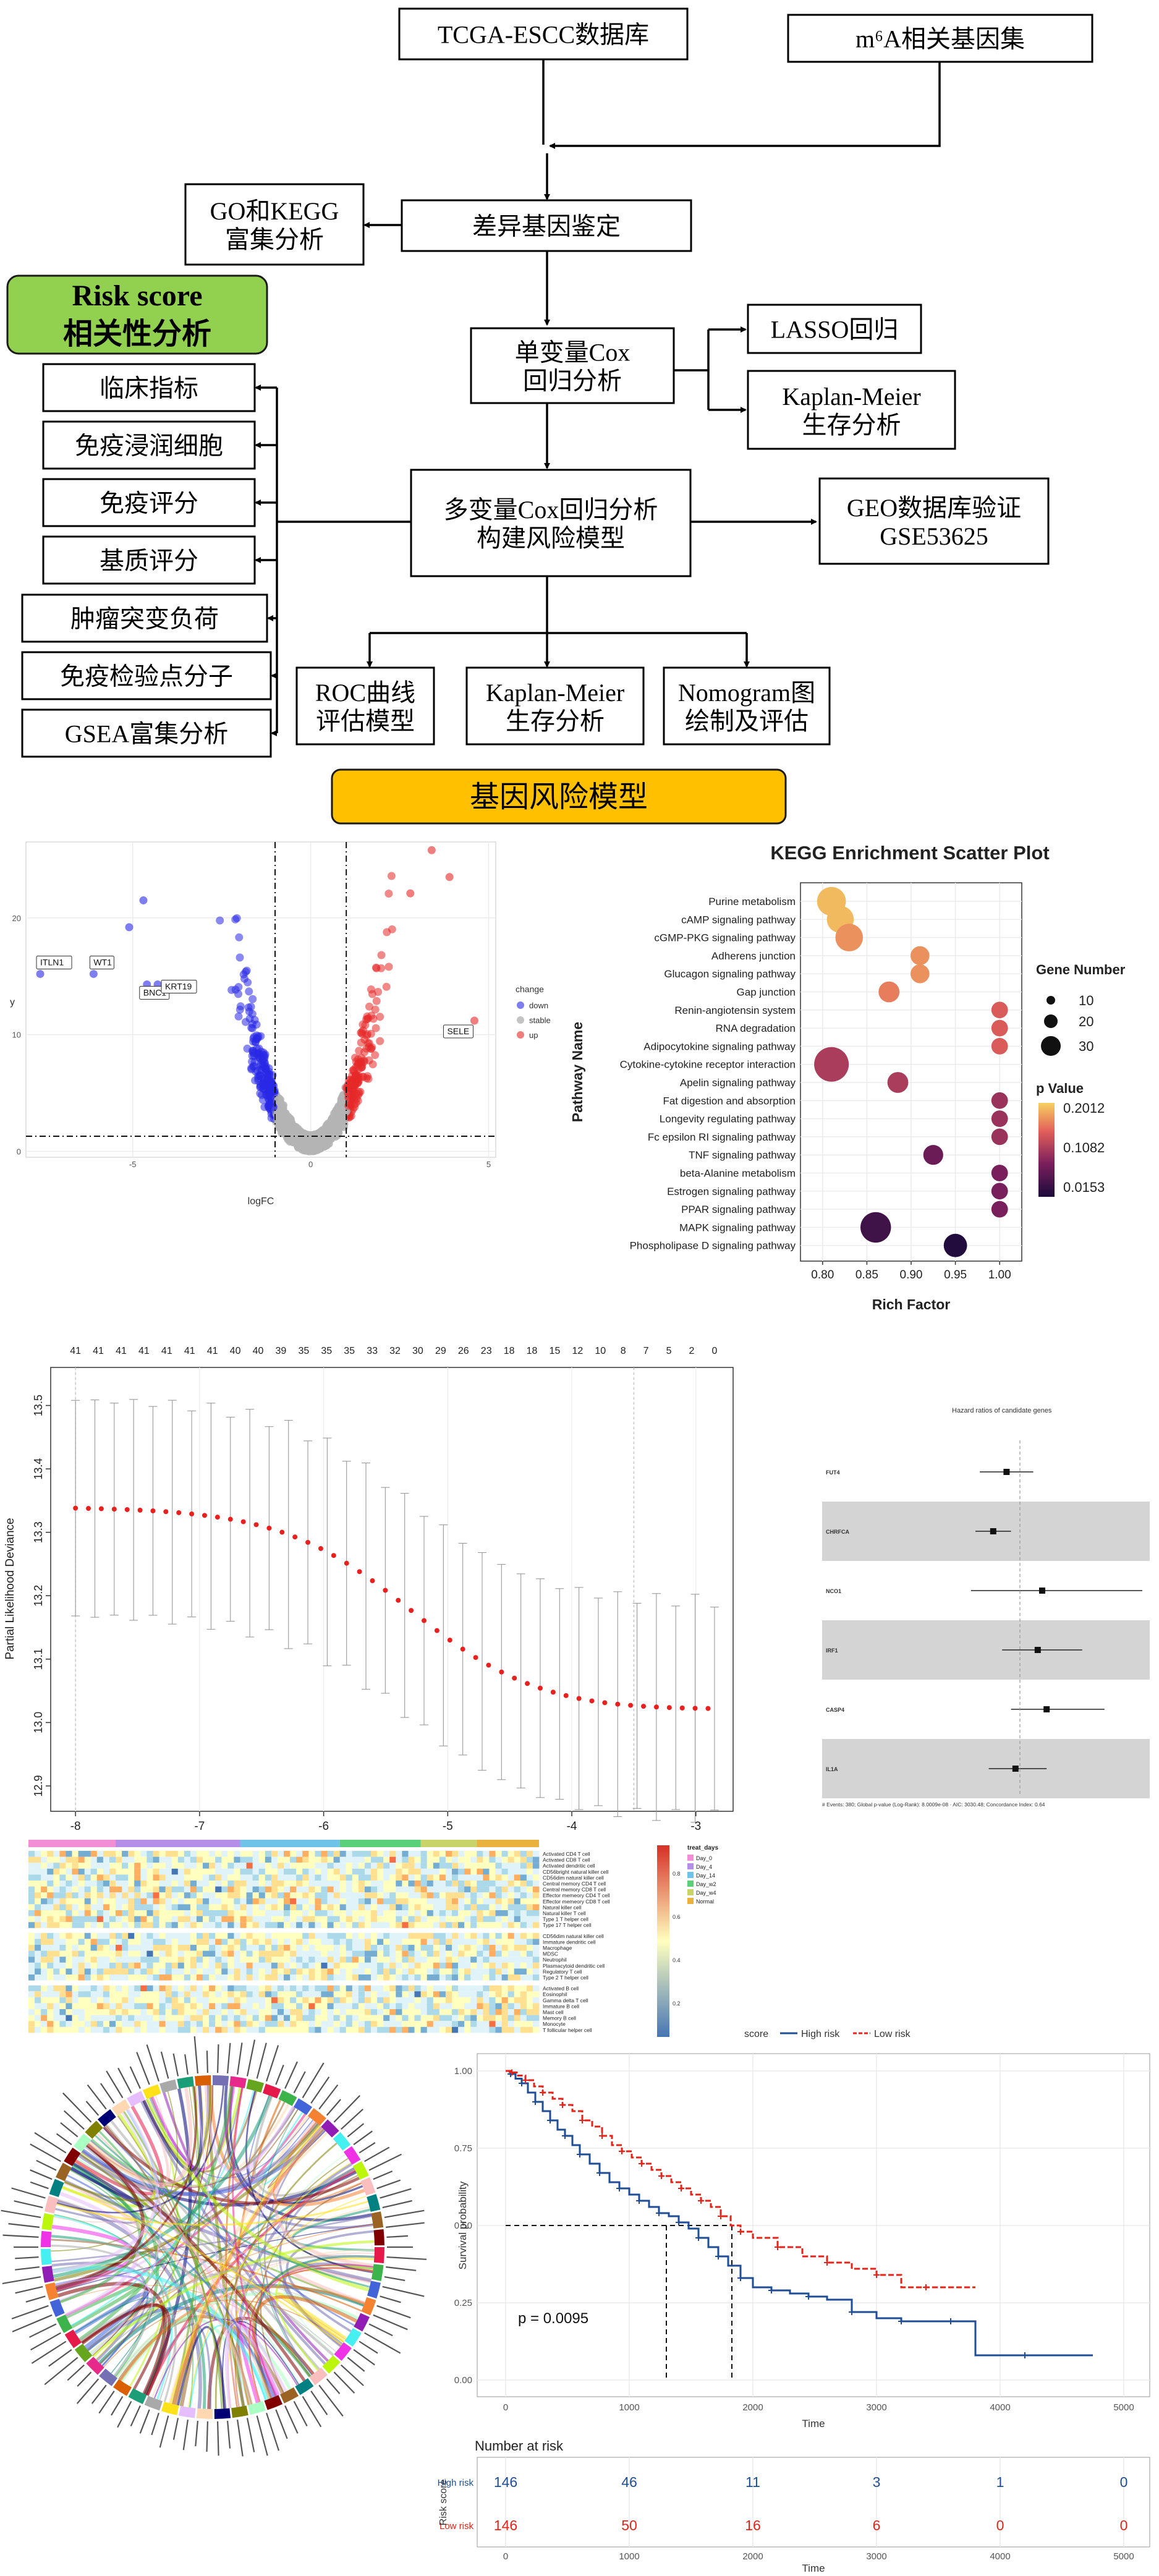  What do you see at coordinates (911, 1275) in the screenshot?
I see `kegg-xtick: 0.90` at bounding box center [911, 1275].